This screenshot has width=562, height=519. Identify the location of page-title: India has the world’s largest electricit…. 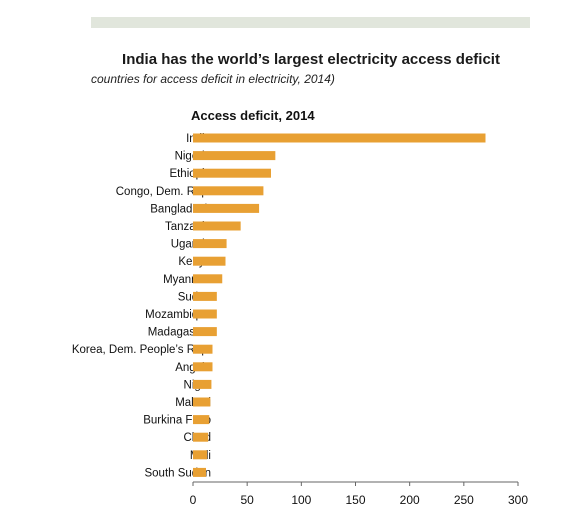
(311, 59).